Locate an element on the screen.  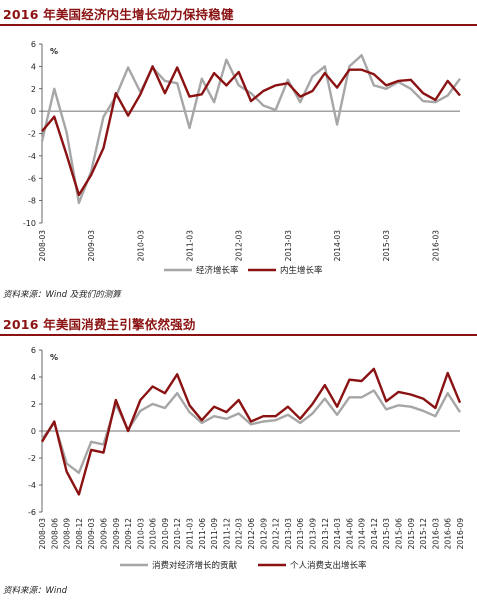
chart2-x-tick-label: 2009-09 is located at coordinates (116, 534).